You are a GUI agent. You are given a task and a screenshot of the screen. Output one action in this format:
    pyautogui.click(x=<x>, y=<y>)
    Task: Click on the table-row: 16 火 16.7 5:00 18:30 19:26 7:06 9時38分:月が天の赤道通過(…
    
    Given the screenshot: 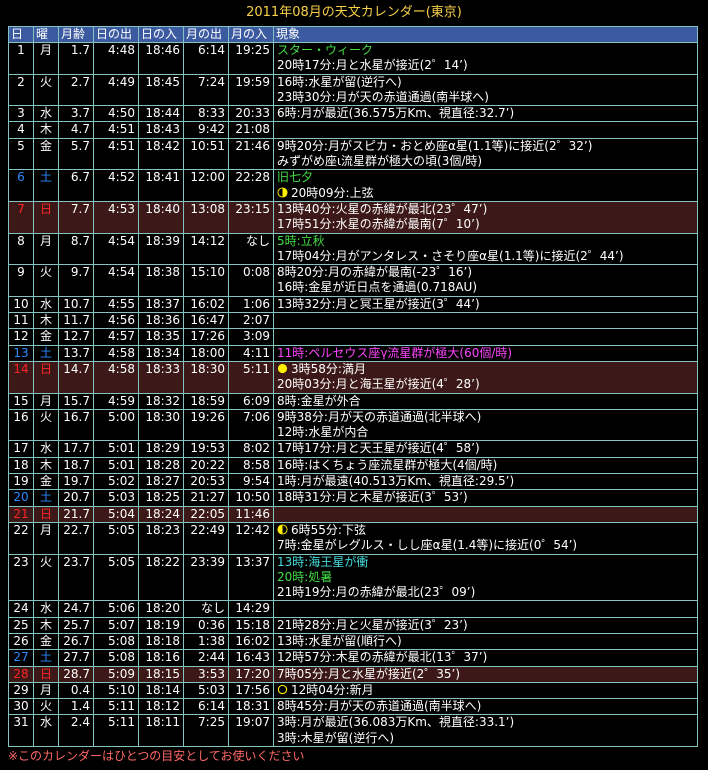 What is the action you would take?
    pyautogui.click(x=353, y=425)
    